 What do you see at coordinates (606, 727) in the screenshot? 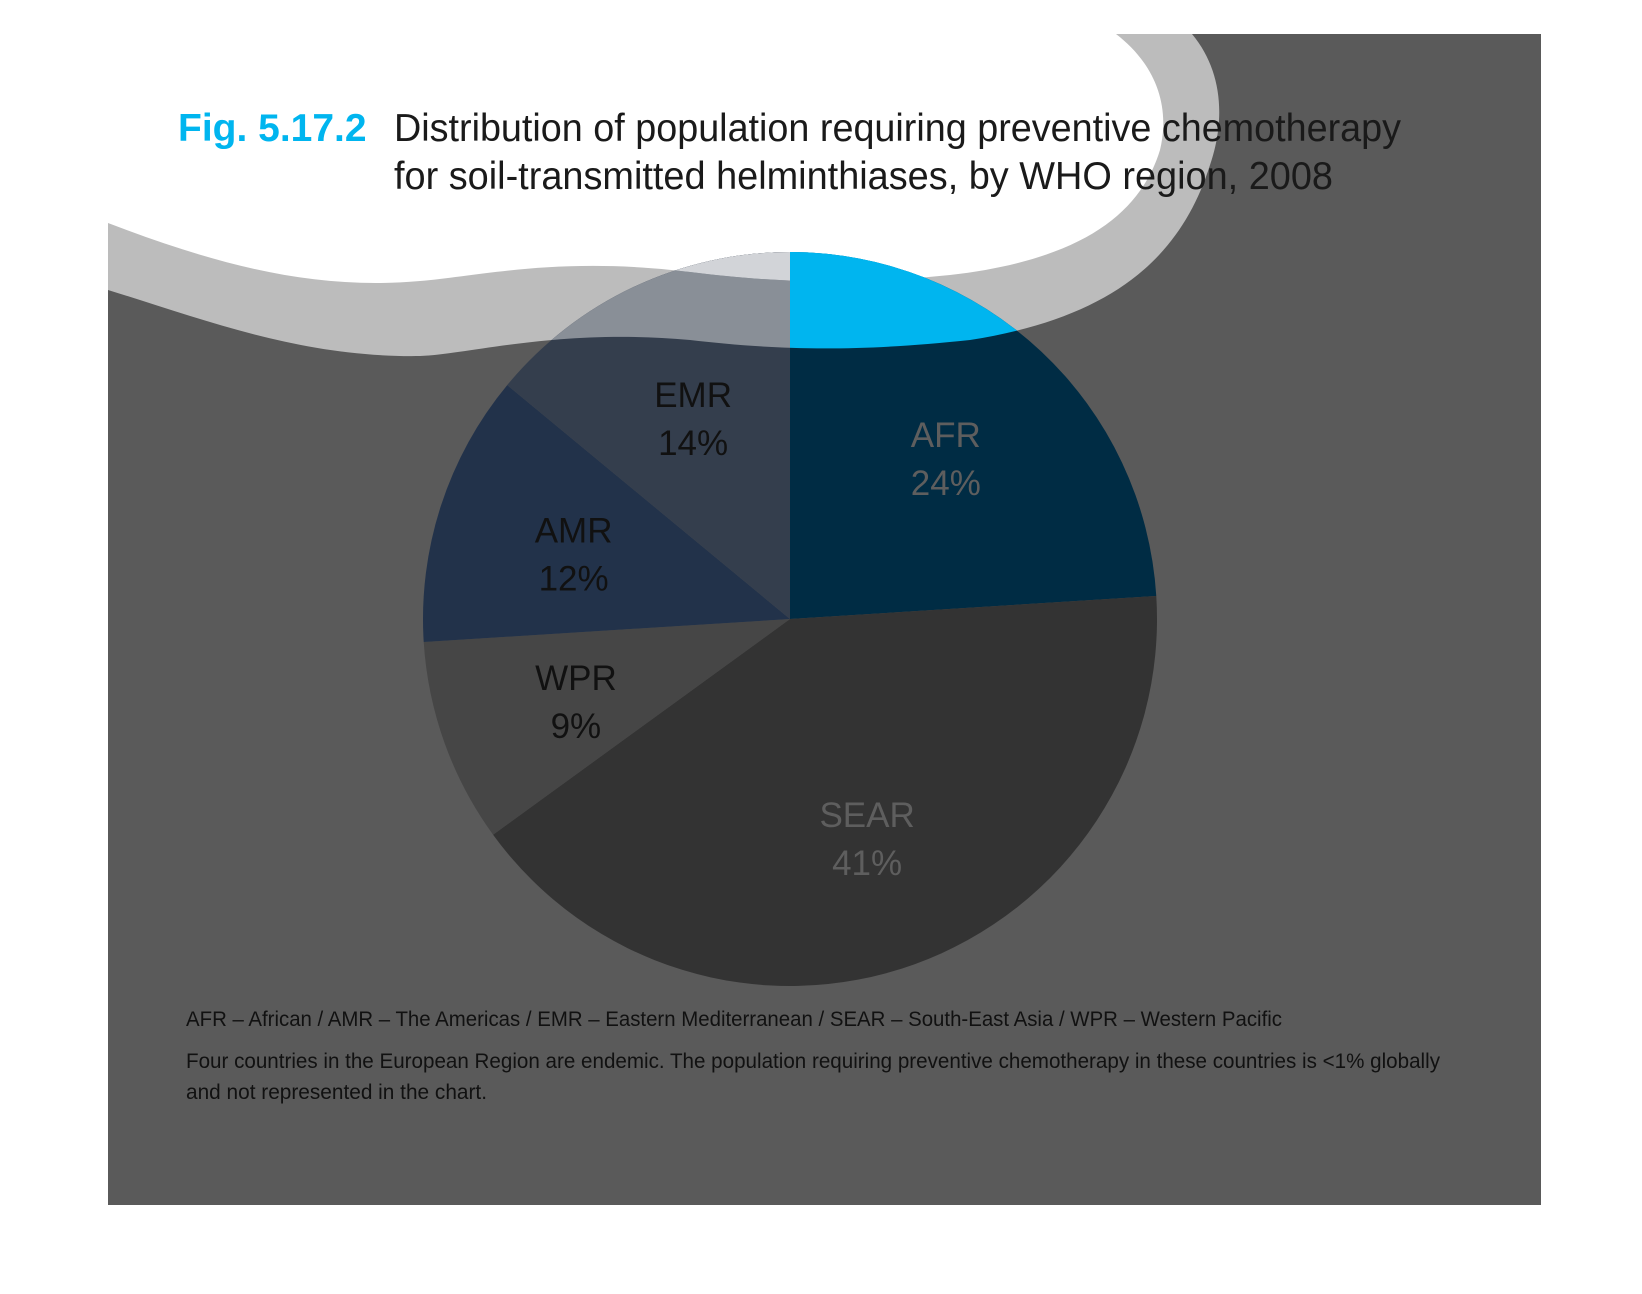
I see `pie-slice-wpr` at bounding box center [606, 727].